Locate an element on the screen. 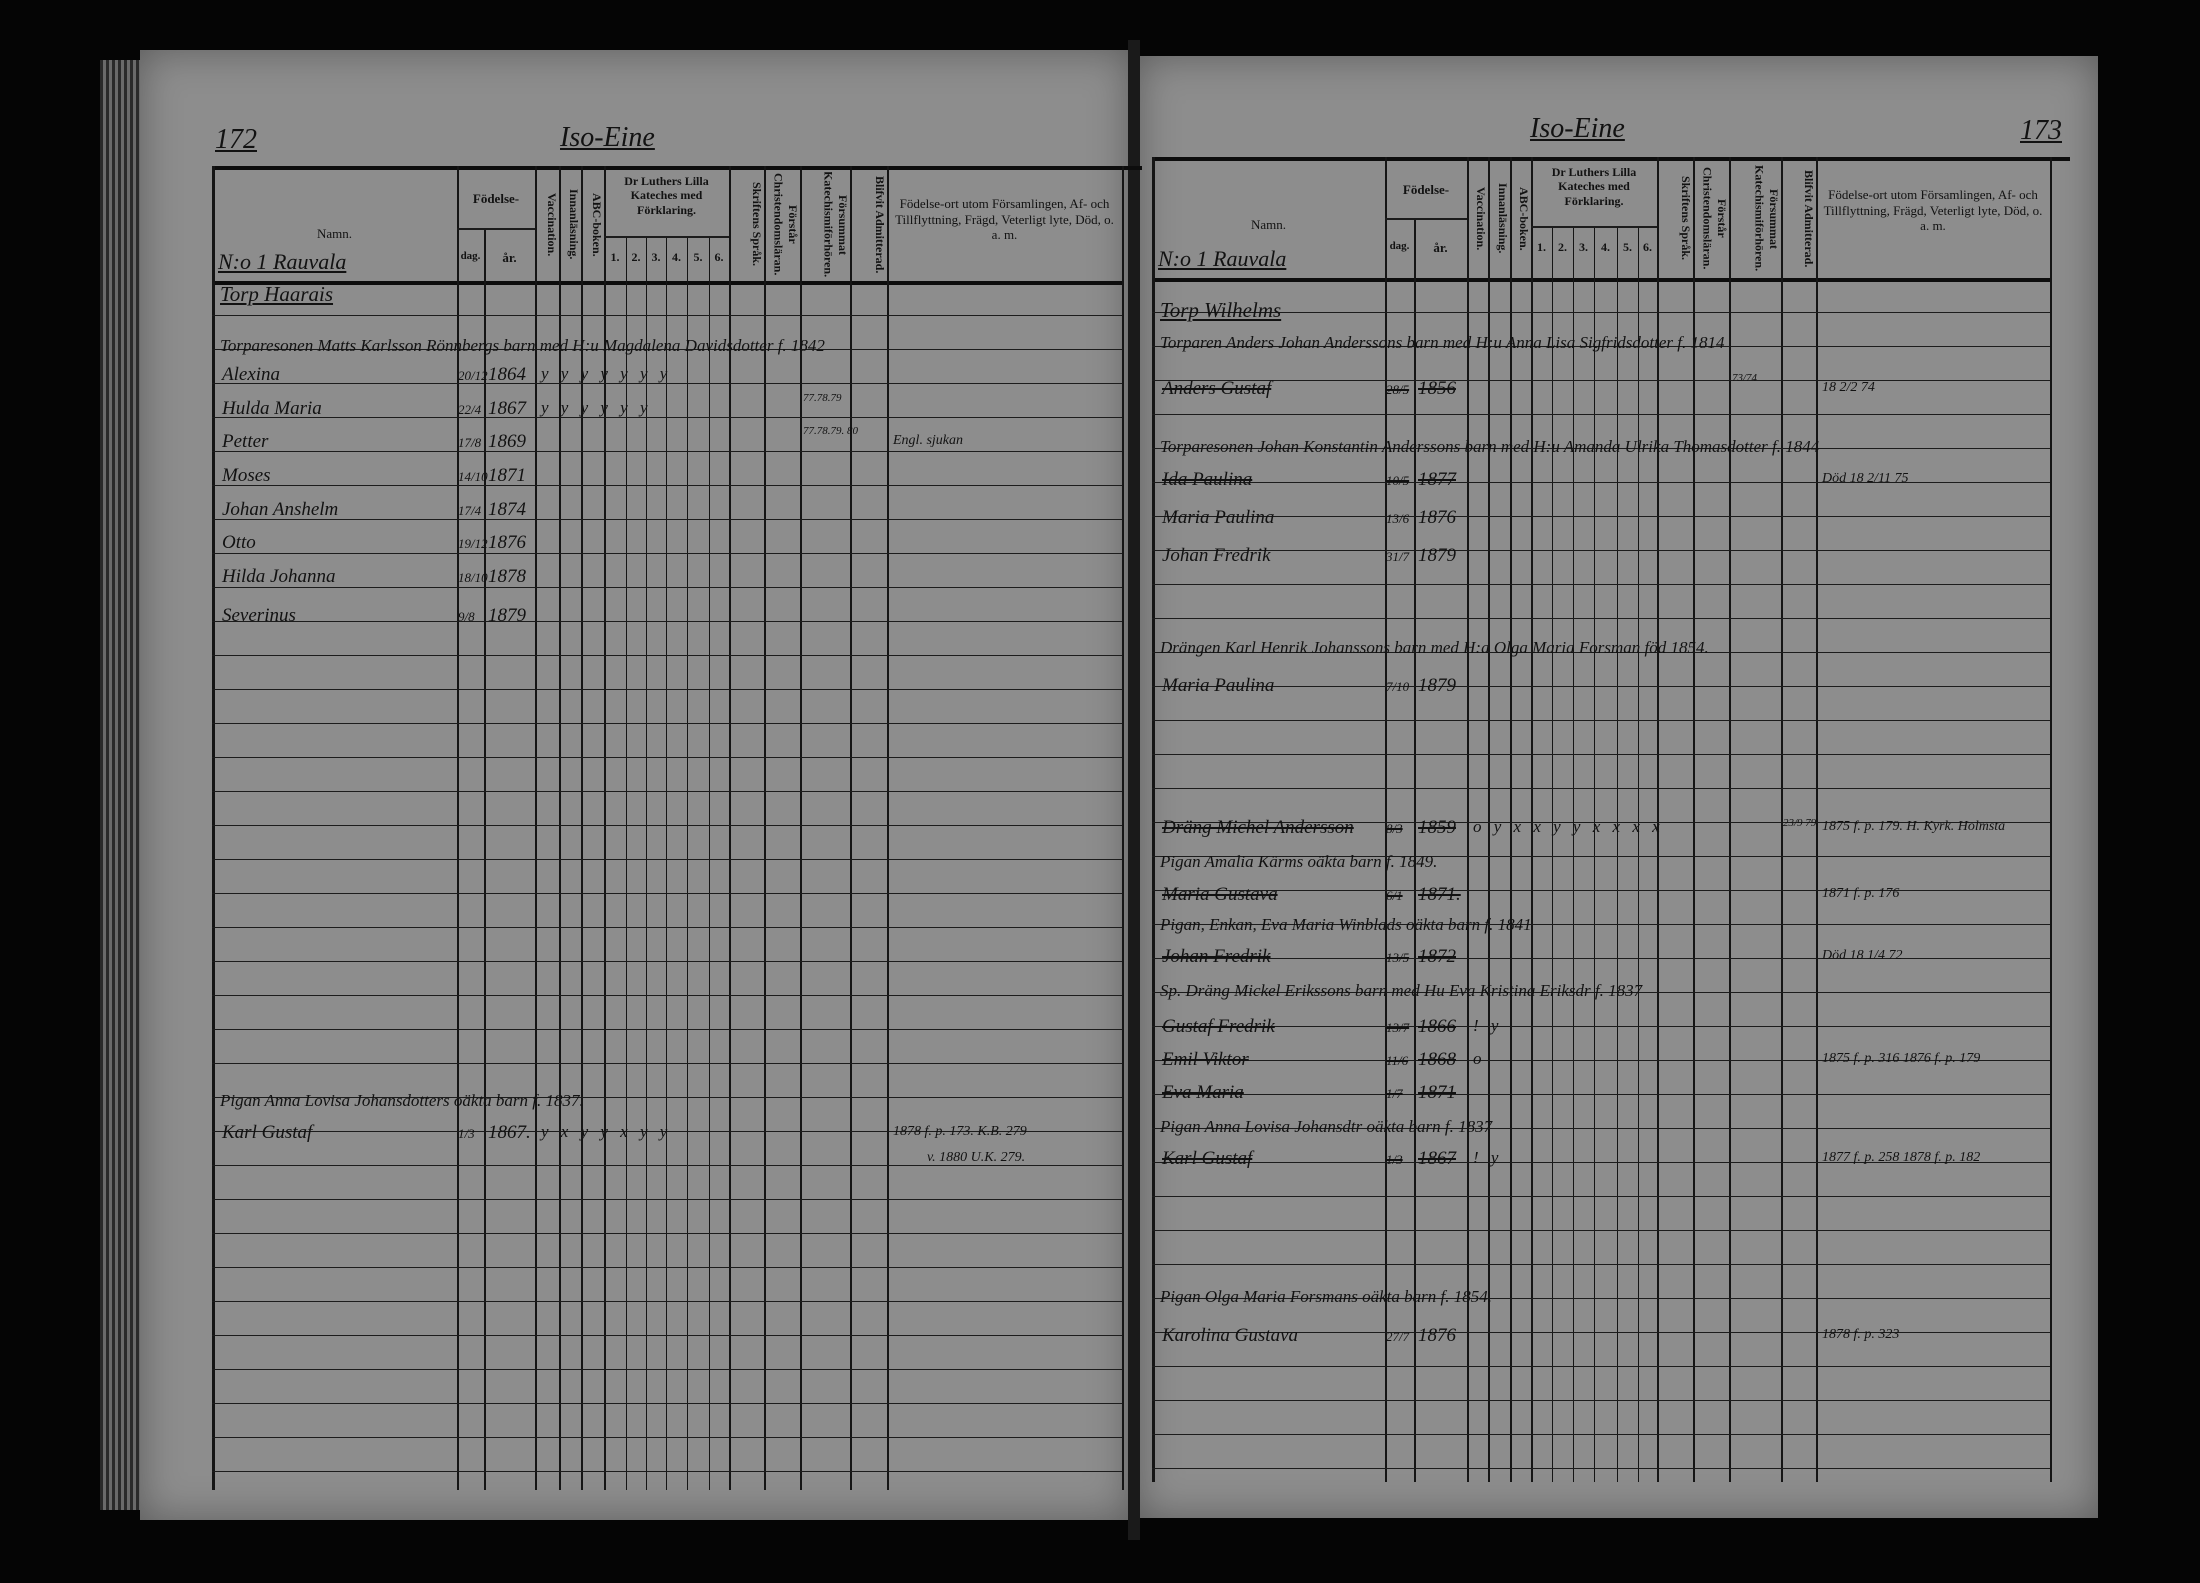 The image size is (2200, 1583). entry-birth-day: 8/3 is located at coordinates (1394, 828).